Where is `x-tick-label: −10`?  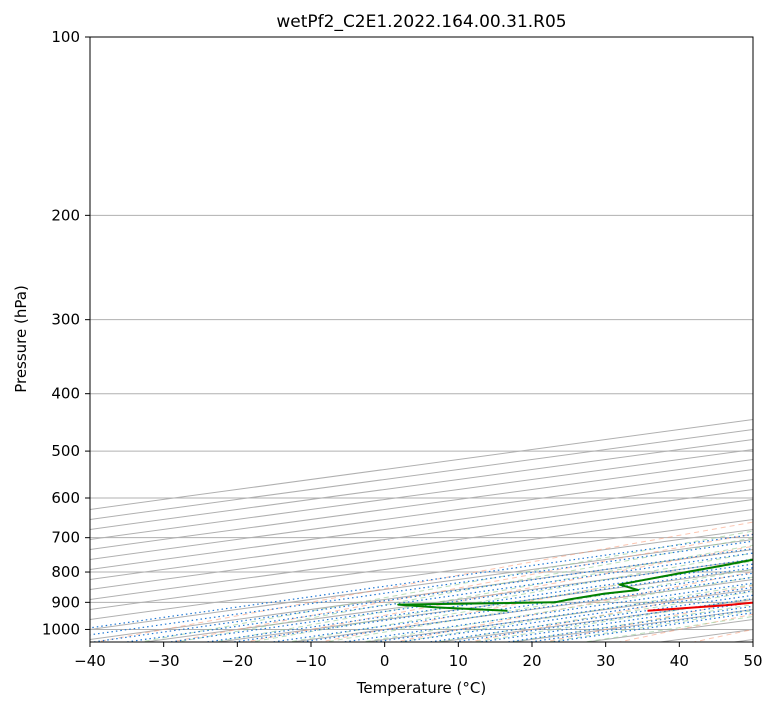 x-tick-label: −10 is located at coordinates (311, 661).